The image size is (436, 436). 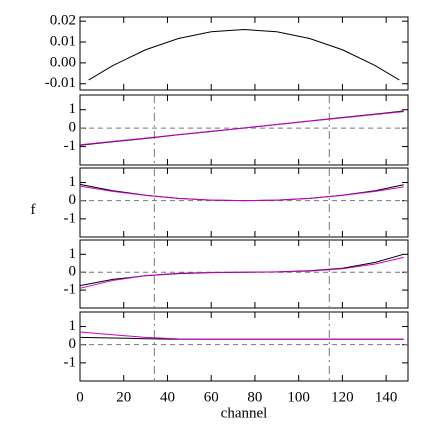 What do you see at coordinates (342, 397) in the screenshot?
I see `x-tick-label: 120` at bounding box center [342, 397].